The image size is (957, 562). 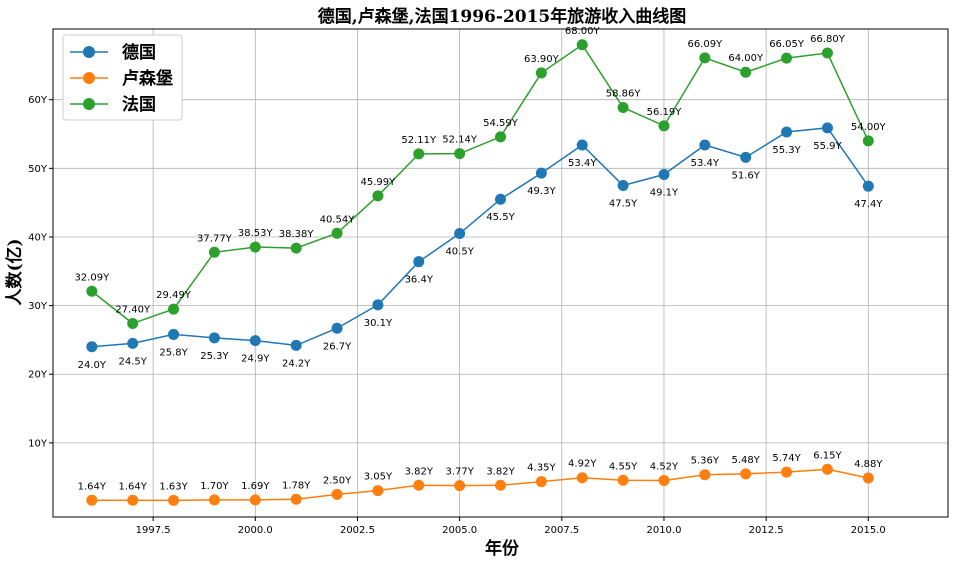 I want to click on data-label-2: 63.90Y, so click(x=542, y=59).